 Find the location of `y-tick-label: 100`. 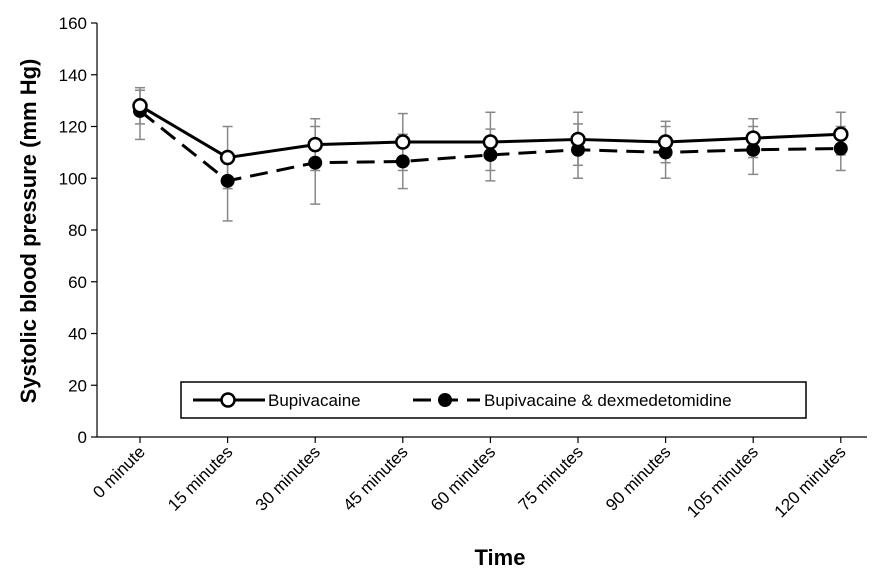

y-tick-label: 100 is located at coordinates (73, 178).